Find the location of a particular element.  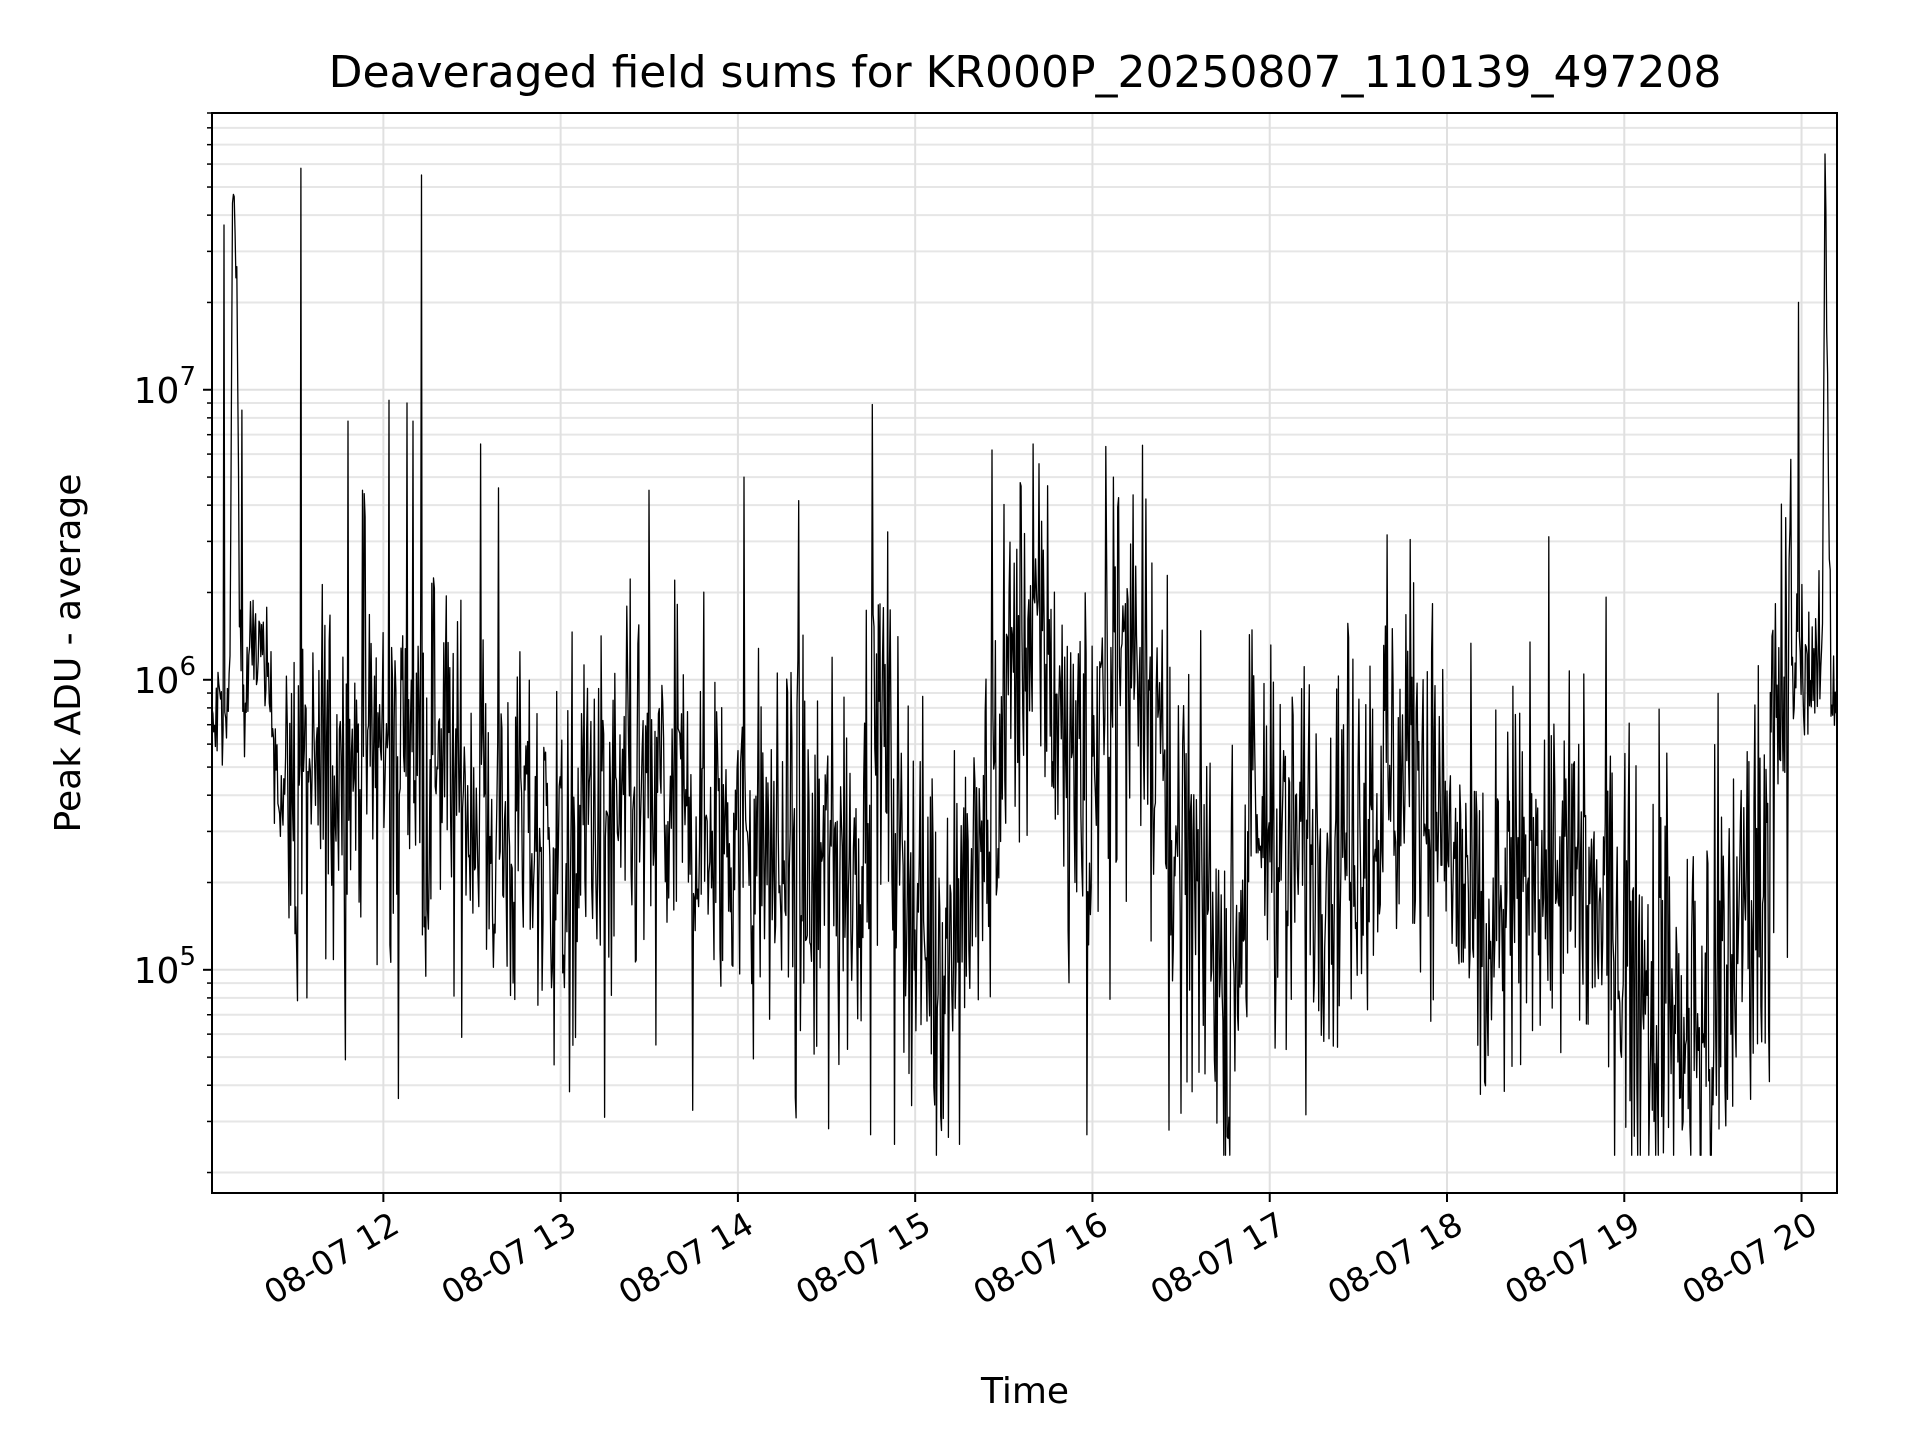

y-tick-label: 10⁷ is located at coordinates (165, 387).